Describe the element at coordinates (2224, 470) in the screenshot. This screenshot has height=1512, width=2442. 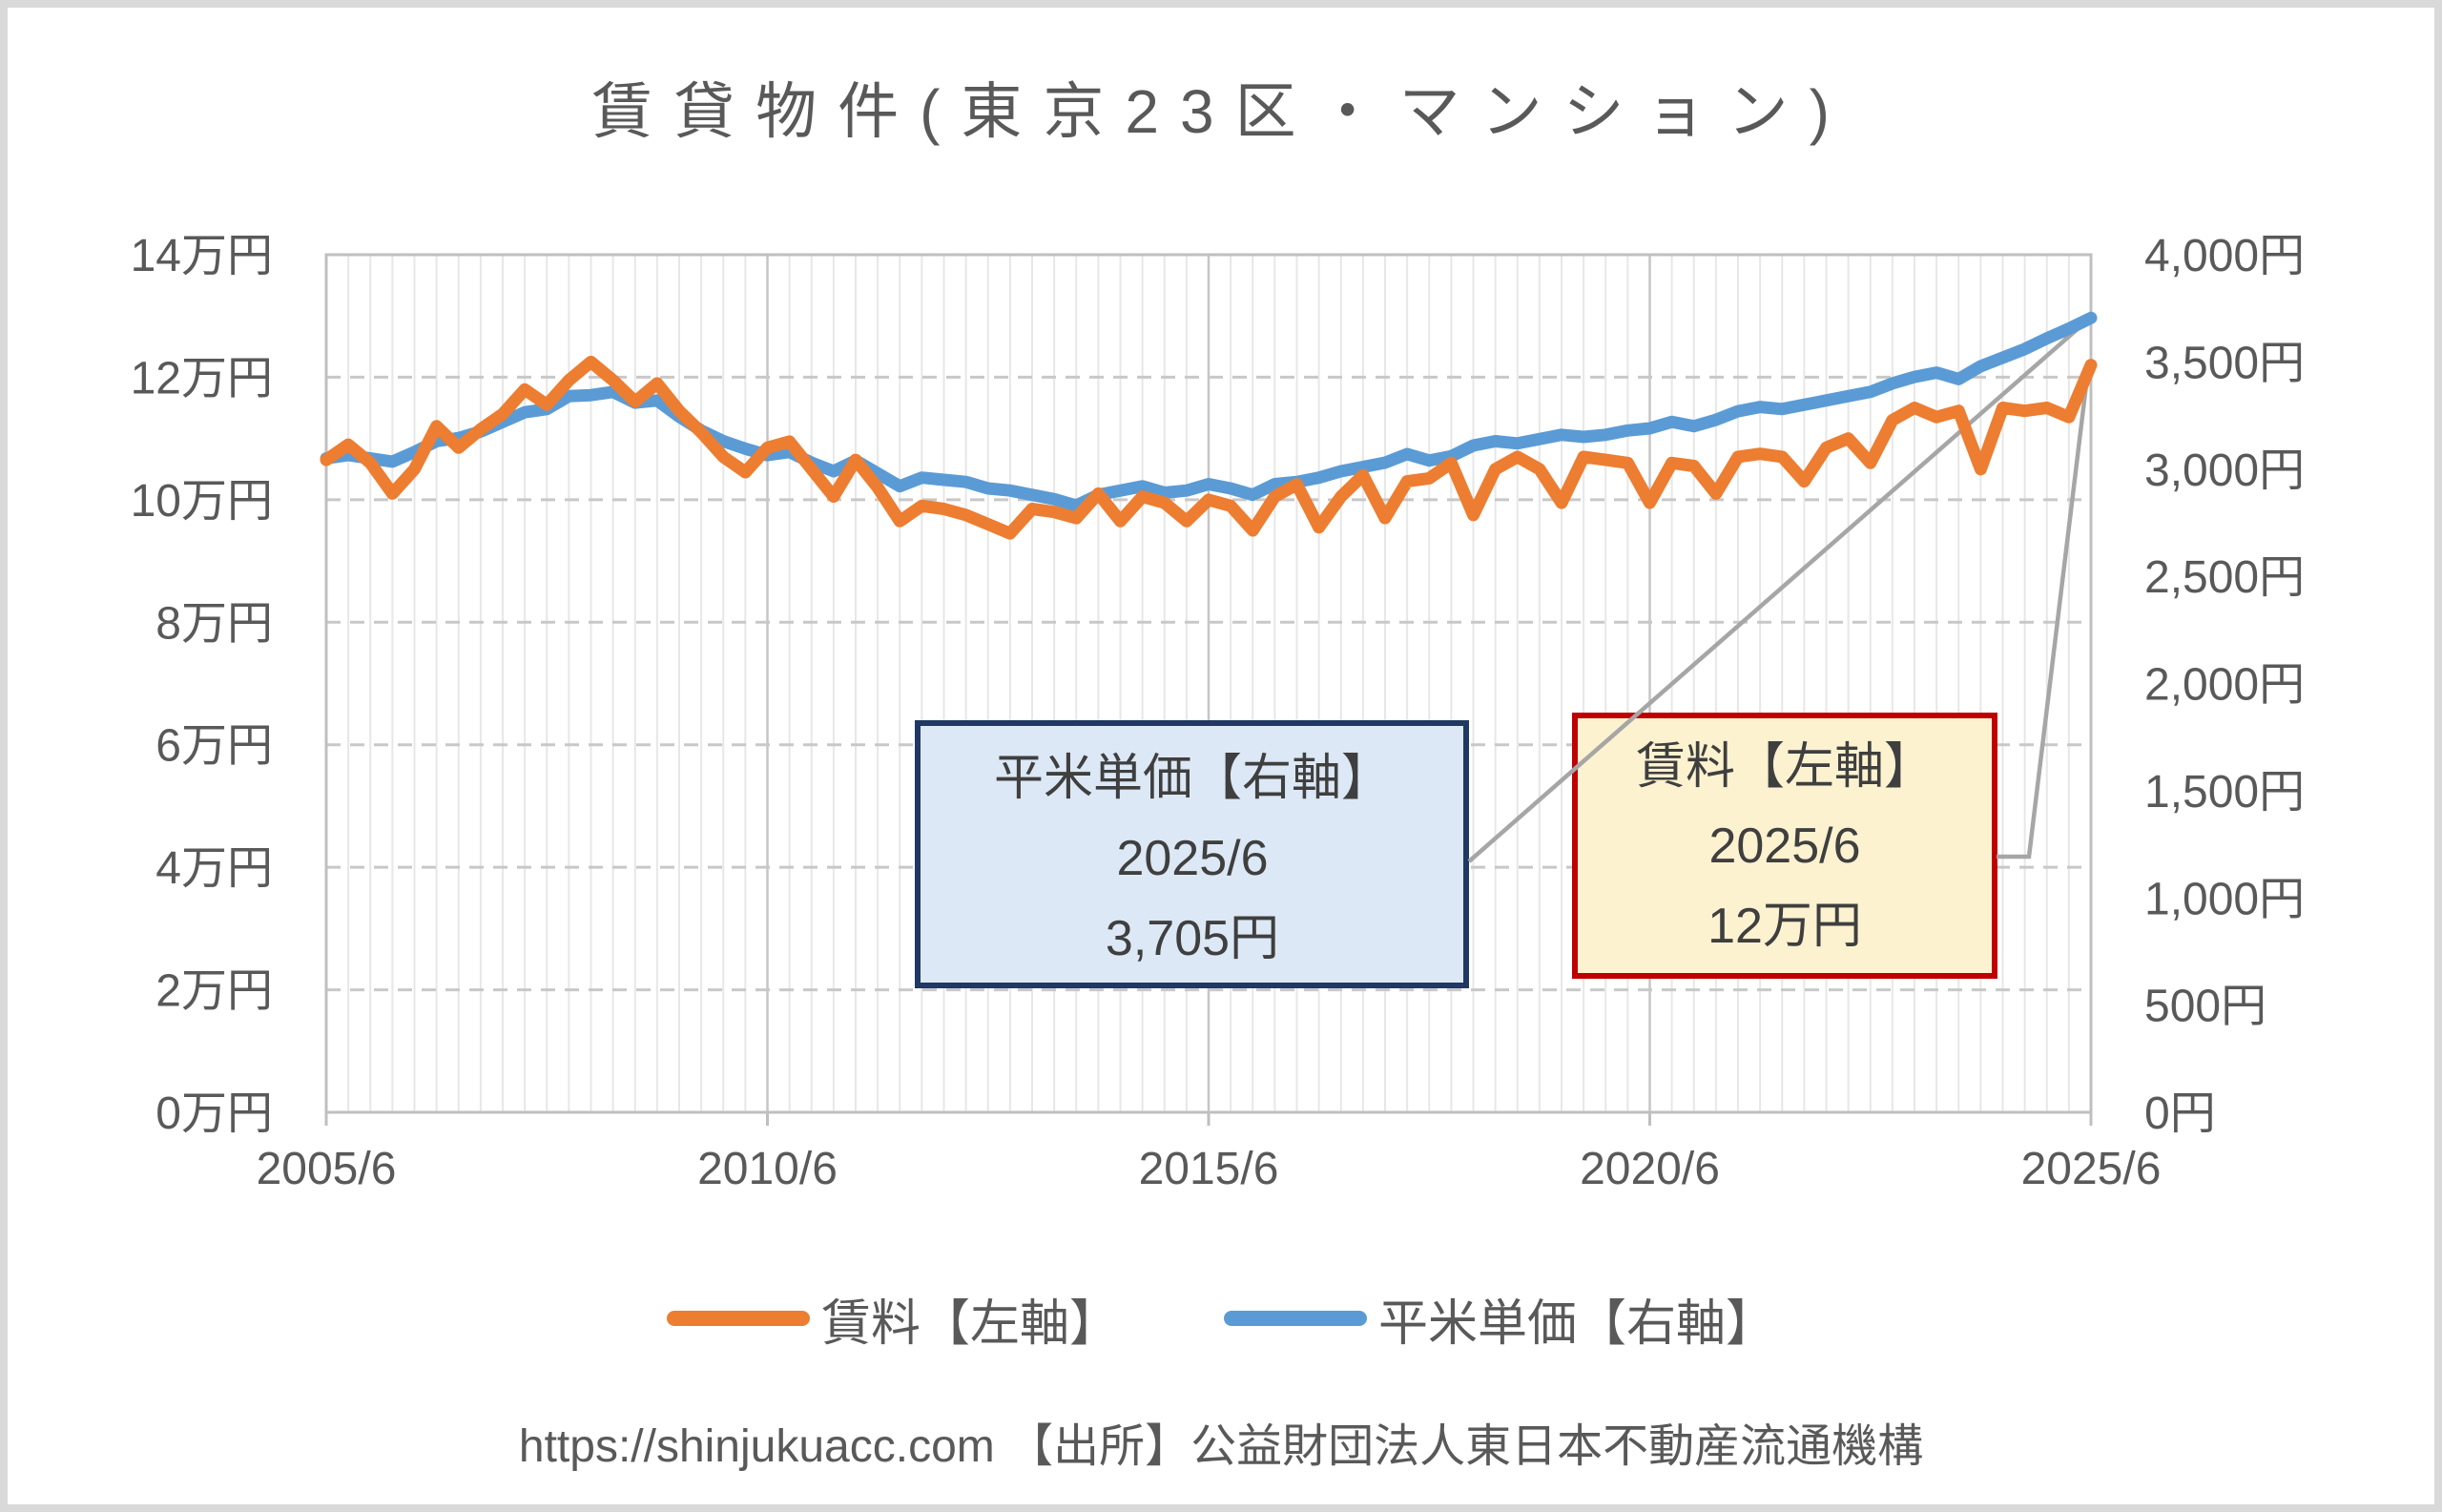
I see `right-axis-label: 3,000円` at that location.